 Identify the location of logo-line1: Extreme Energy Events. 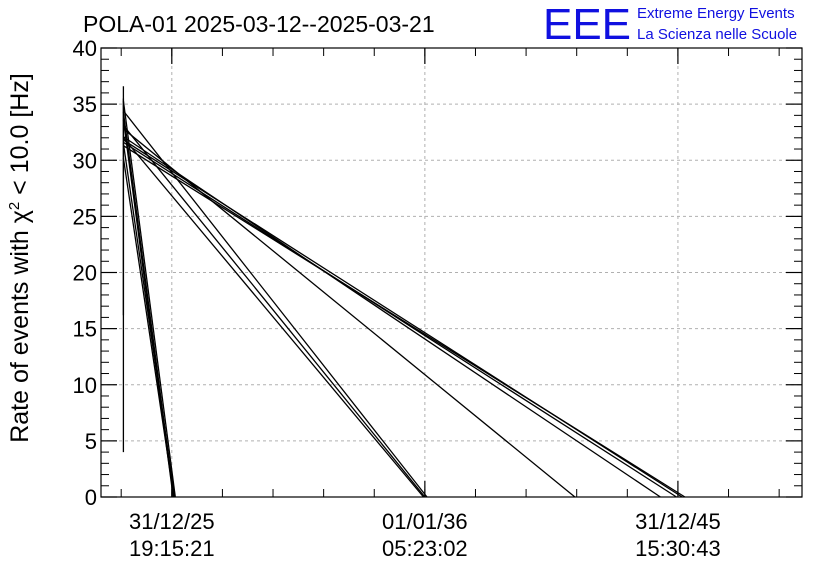
(716, 13).